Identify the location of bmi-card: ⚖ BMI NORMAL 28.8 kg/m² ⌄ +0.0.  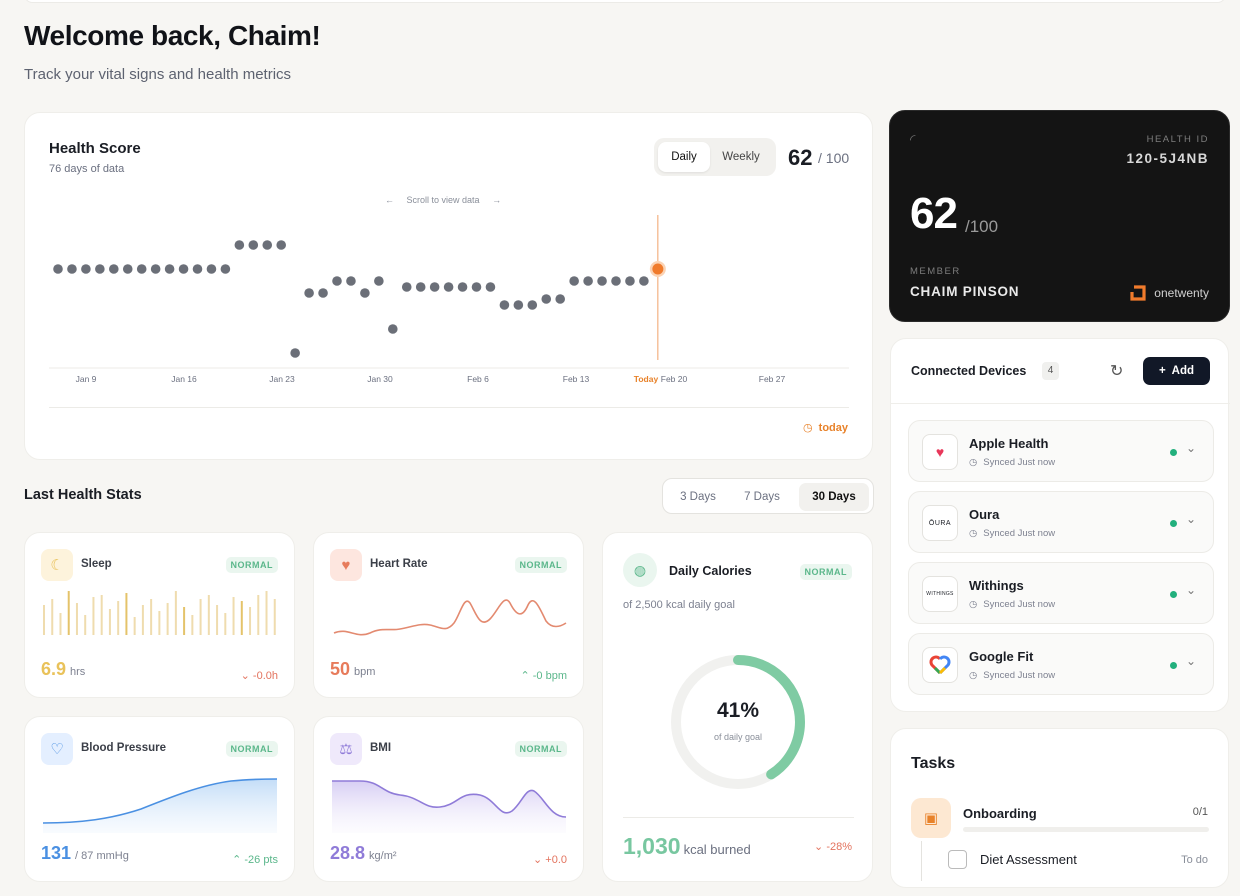
(448, 799).